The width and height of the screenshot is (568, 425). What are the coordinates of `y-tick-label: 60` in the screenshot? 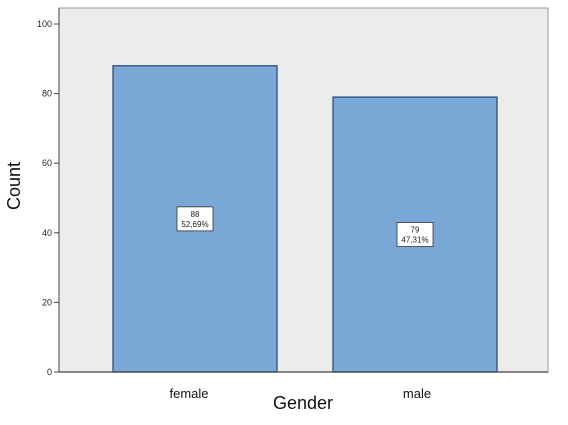 It's located at (47, 163).